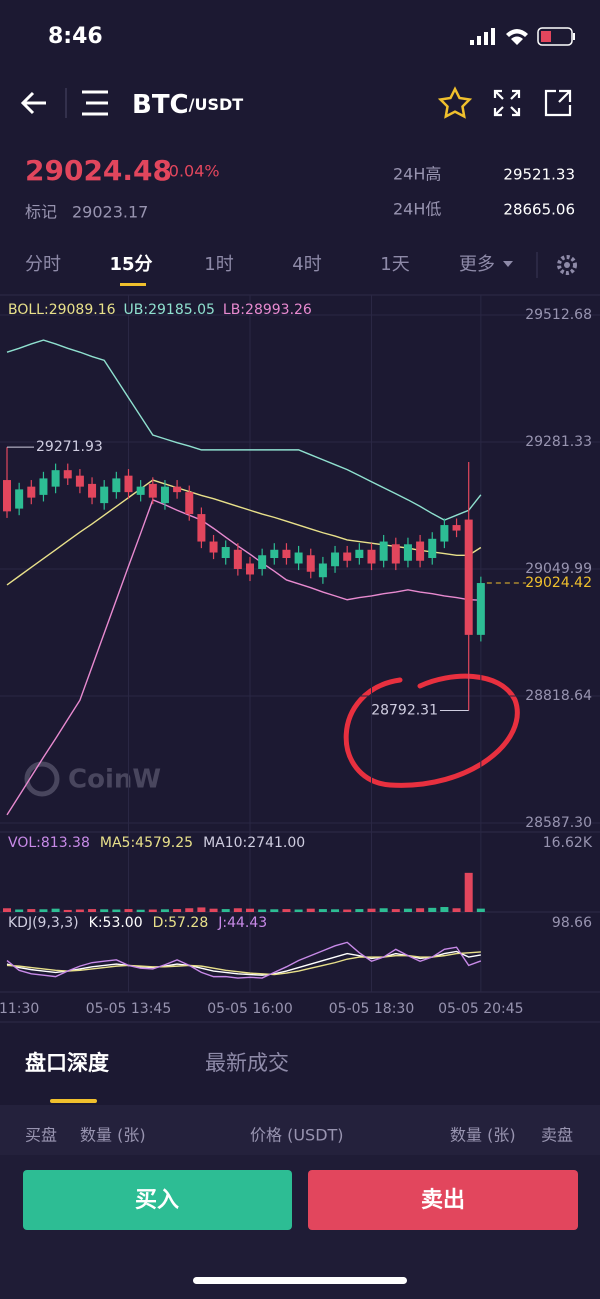 The height and width of the screenshot is (1299, 600). What do you see at coordinates (507, 103) in the screenshot?
I see `fullscreen-button` at bounding box center [507, 103].